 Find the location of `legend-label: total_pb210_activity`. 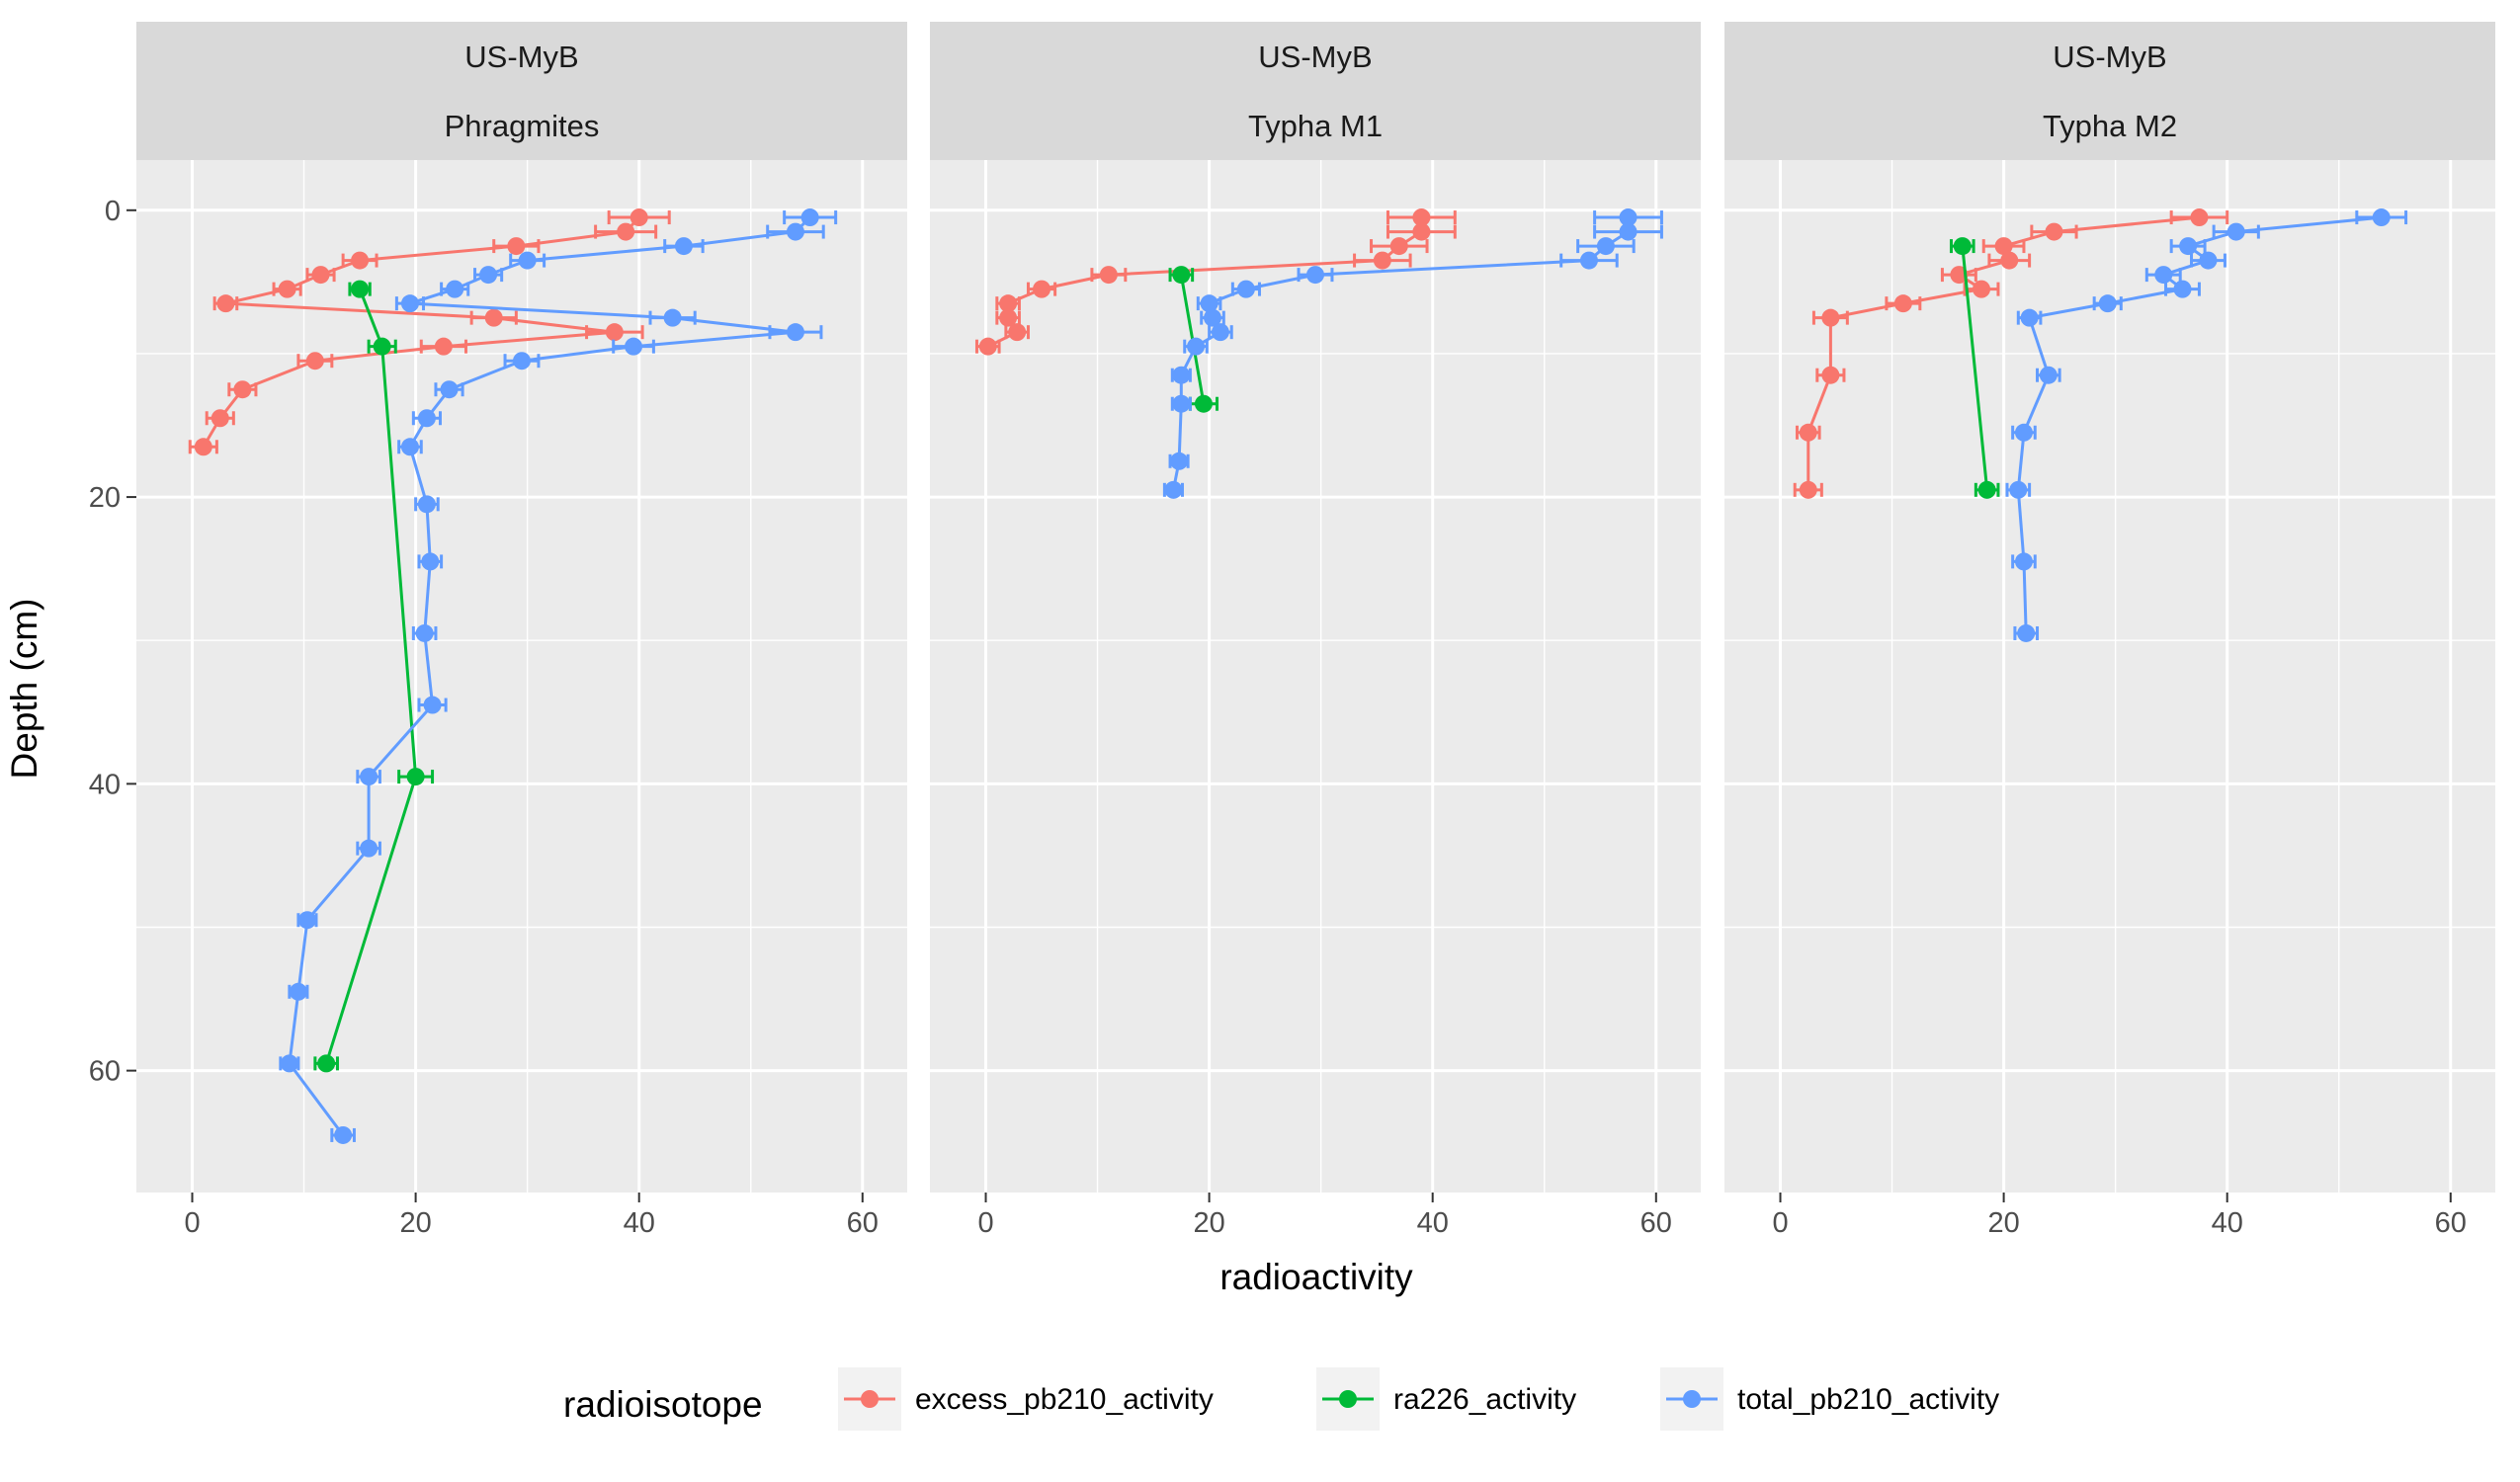

legend-label: total_pb210_activity is located at coordinates (1868, 1399).